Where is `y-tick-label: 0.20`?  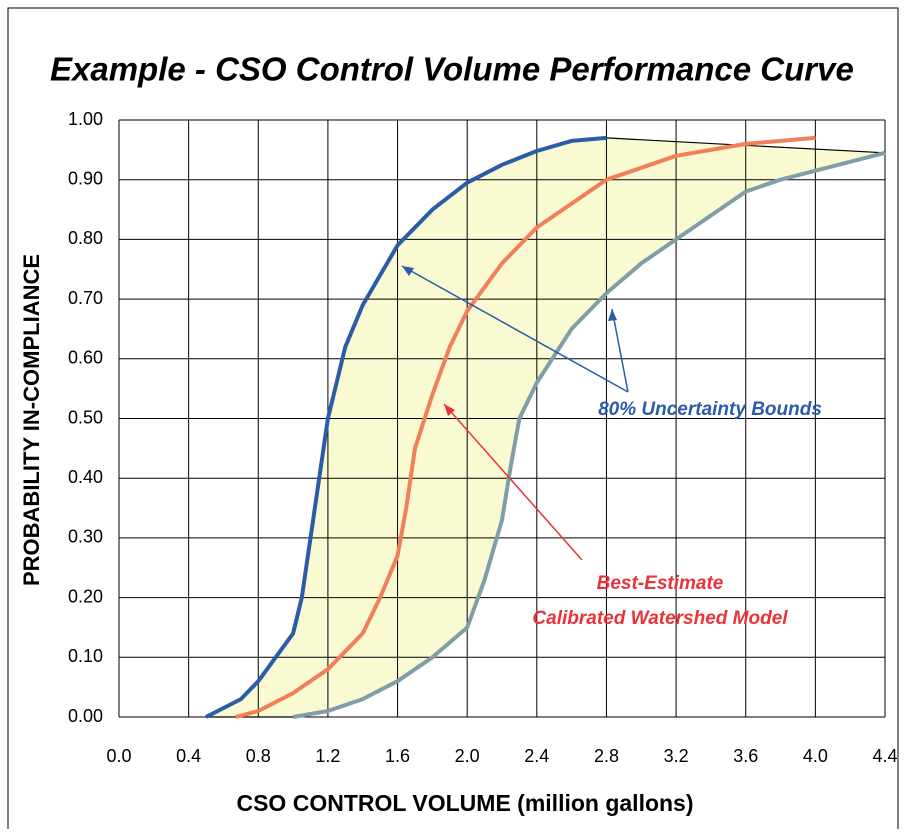 y-tick-label: 0.20 is located at coordinates (85, 596).